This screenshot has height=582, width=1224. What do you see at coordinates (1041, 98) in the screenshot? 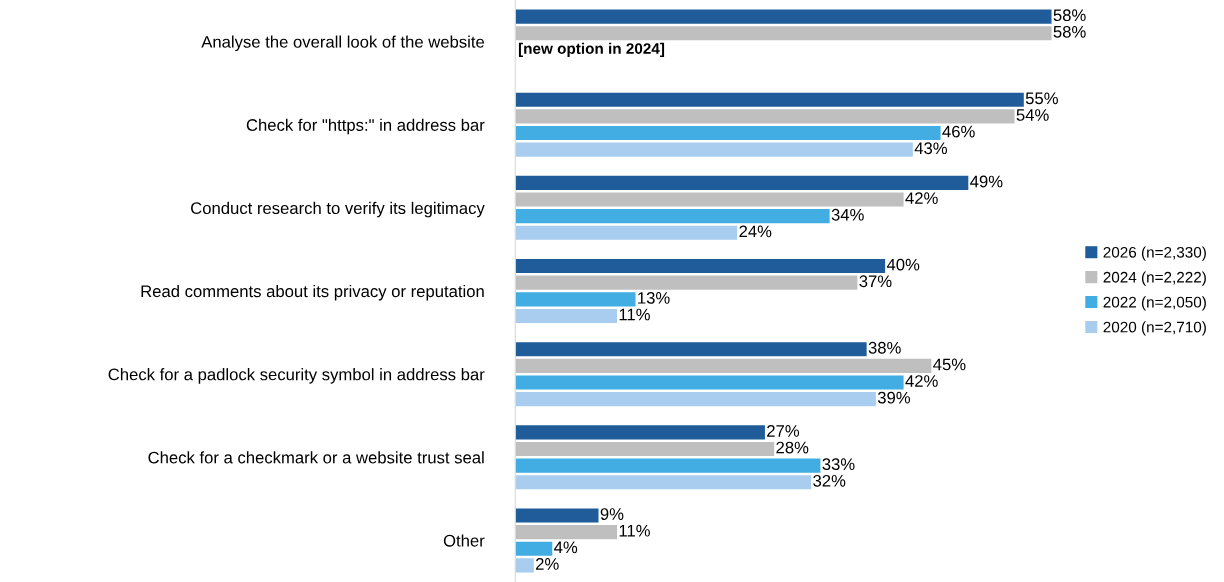
I see `data-label: 55%` at bounding box center [1041, 98].